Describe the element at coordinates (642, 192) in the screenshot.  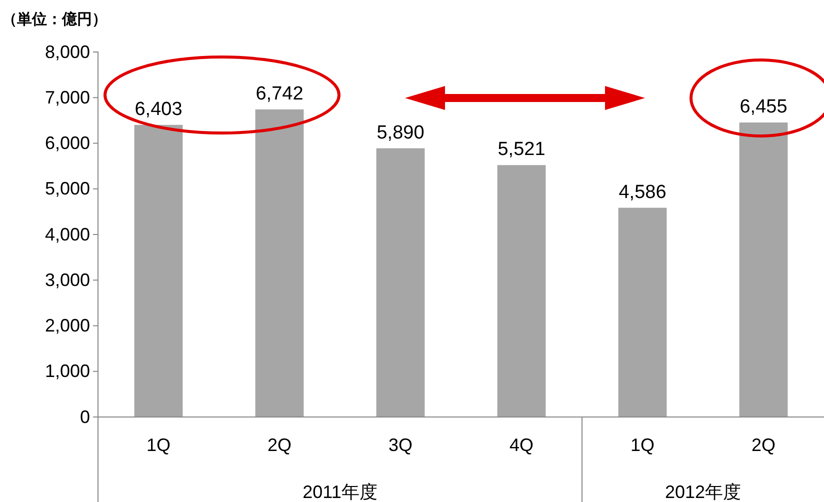
I see `data-label: 4,586` at that location.